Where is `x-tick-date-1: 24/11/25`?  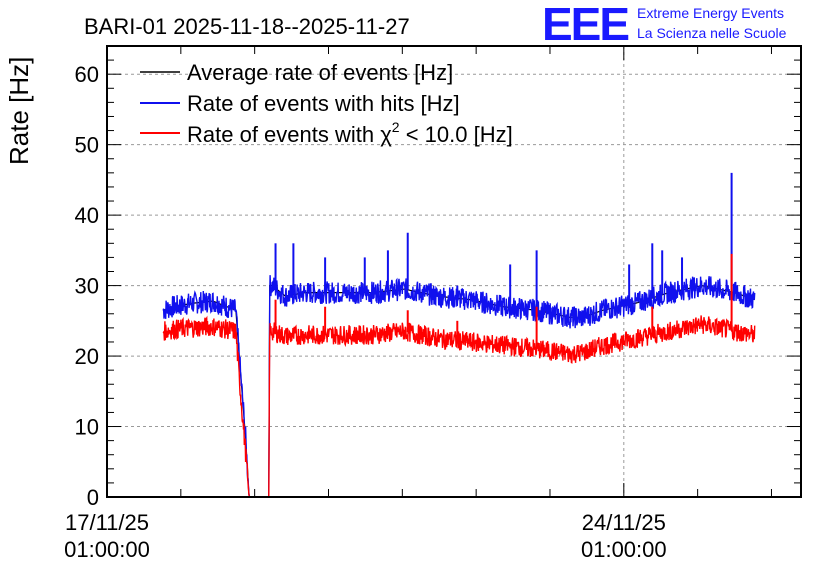 x-tick-date-1: 24/11/25 is located at coordinates (624, 522).